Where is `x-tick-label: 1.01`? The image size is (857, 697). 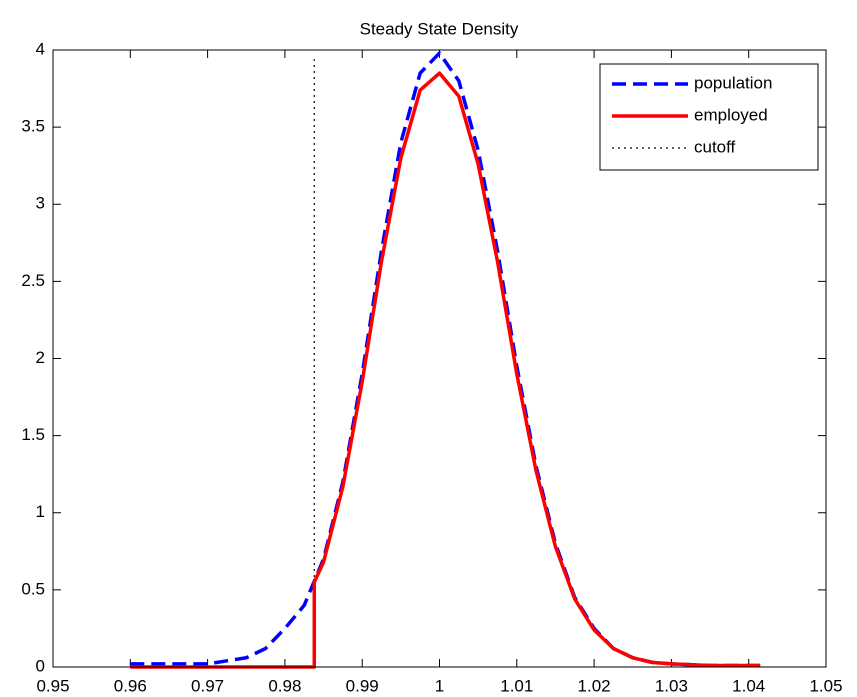 x-tick-label: 1.01 is located at coordinates (516, 685).